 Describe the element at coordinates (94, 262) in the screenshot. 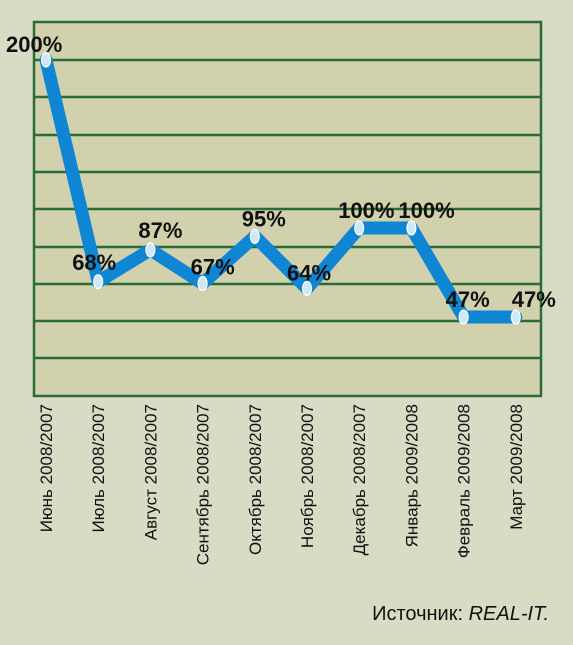

I see `data-label: 68%` at that location.